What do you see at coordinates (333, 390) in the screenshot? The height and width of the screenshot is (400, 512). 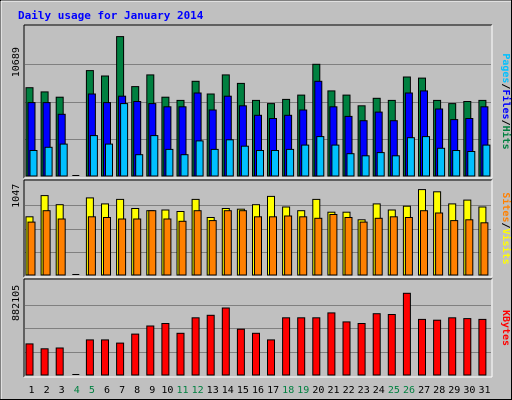 I see `x-tick-label: 21` at bounding box center [333, 390].